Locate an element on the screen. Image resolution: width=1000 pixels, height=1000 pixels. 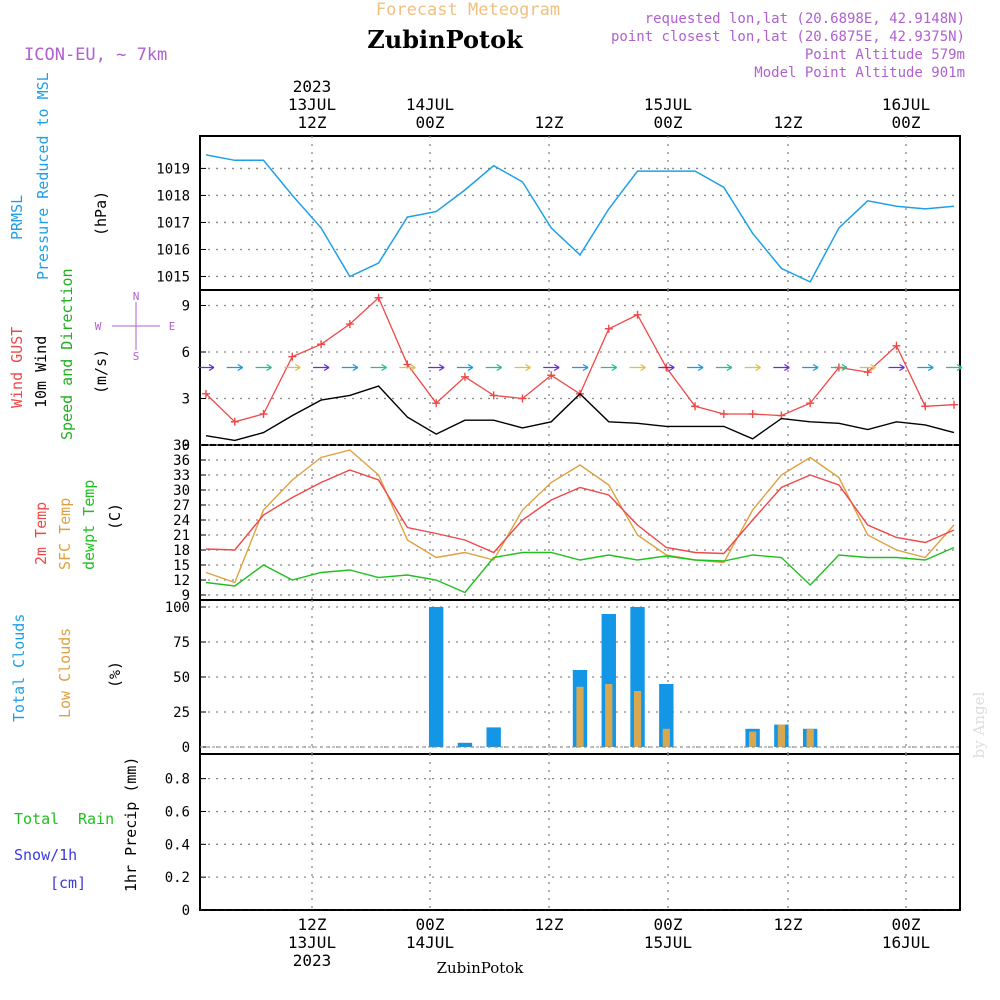
bottom-axis-label: 12Z is located at coordinates (788, 924).